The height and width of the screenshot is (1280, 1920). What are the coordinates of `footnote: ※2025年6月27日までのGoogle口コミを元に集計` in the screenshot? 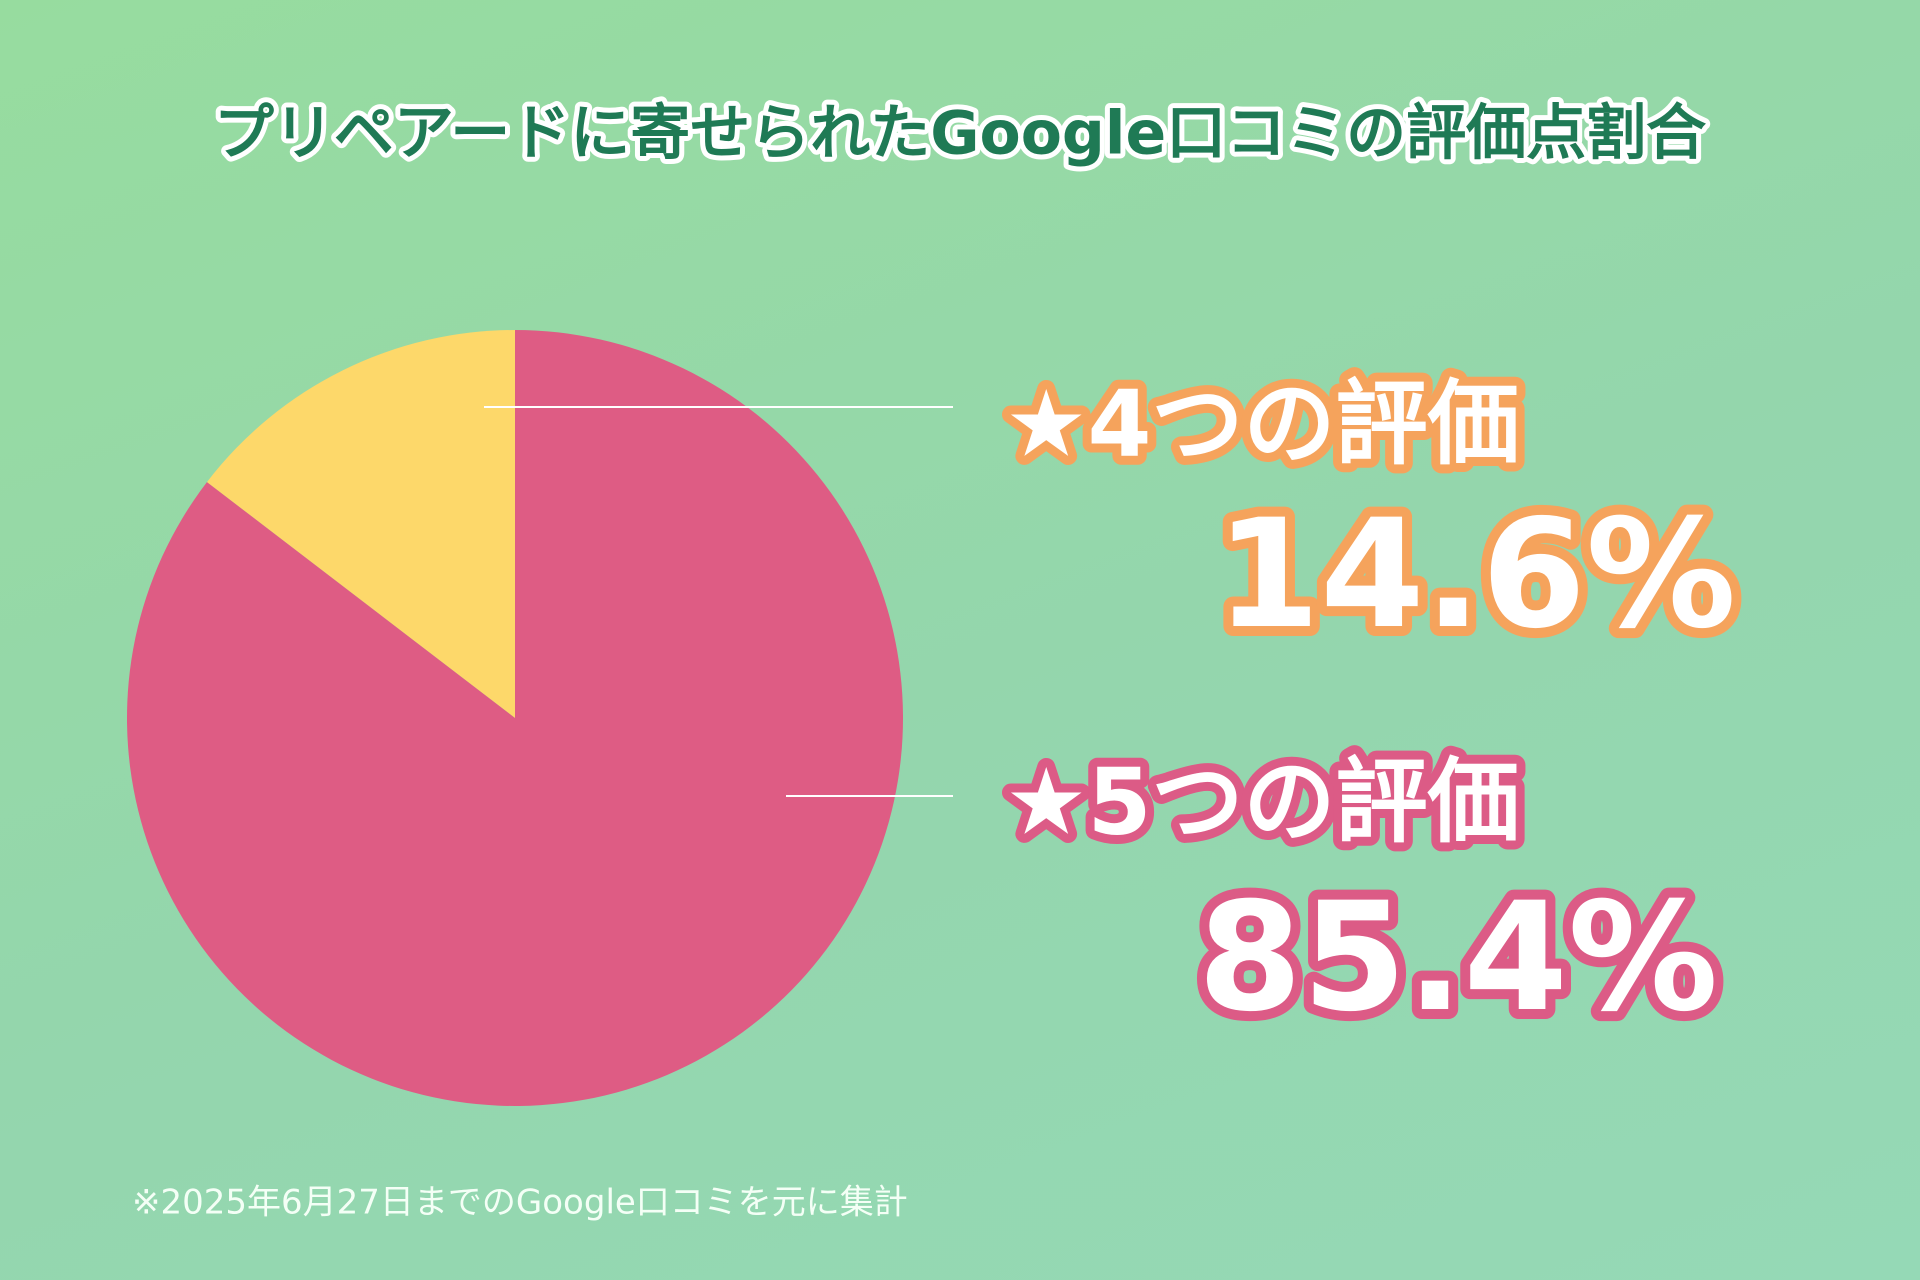 It's located at (520, 1203).